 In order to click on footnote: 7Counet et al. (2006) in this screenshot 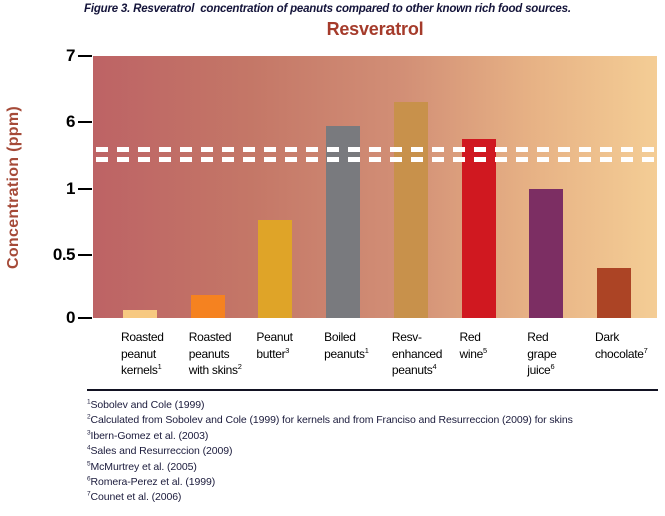, I will do `click(134, 497)`.